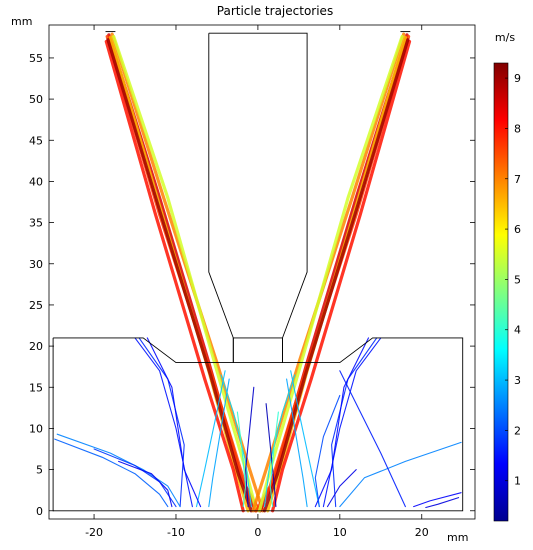  Describe the element at coordinates (36, 346) in the screenshot. I see `y-tick-label: 20` at that location.